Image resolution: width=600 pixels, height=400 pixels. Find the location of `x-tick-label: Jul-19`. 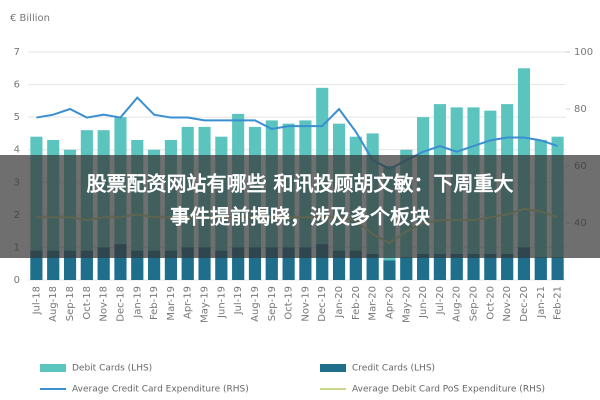

x-tick-label: Jul-19 is located at coordinates (238, 300).